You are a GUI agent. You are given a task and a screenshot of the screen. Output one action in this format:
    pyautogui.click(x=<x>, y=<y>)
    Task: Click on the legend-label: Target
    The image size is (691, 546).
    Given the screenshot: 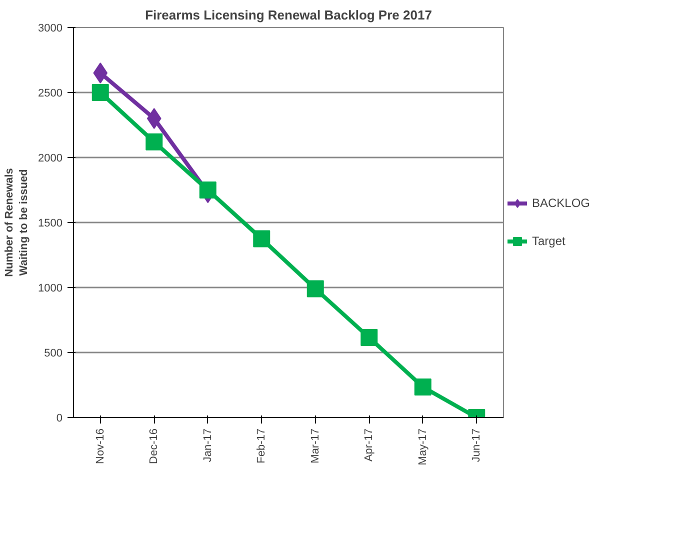 What is the action you would take?
    pyautogui.click(x=549, y=241)
    